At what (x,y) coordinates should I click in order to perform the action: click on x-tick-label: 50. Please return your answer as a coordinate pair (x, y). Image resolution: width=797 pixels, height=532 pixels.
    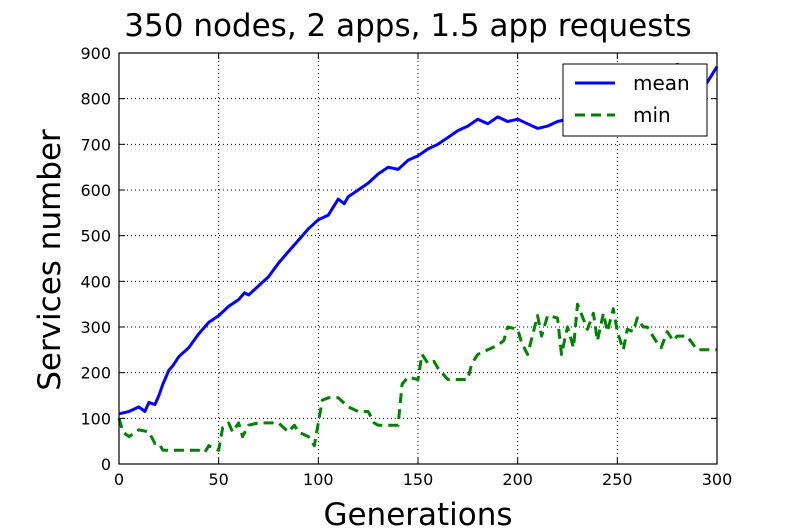
    Looking at the image, I should click on (218, 479).